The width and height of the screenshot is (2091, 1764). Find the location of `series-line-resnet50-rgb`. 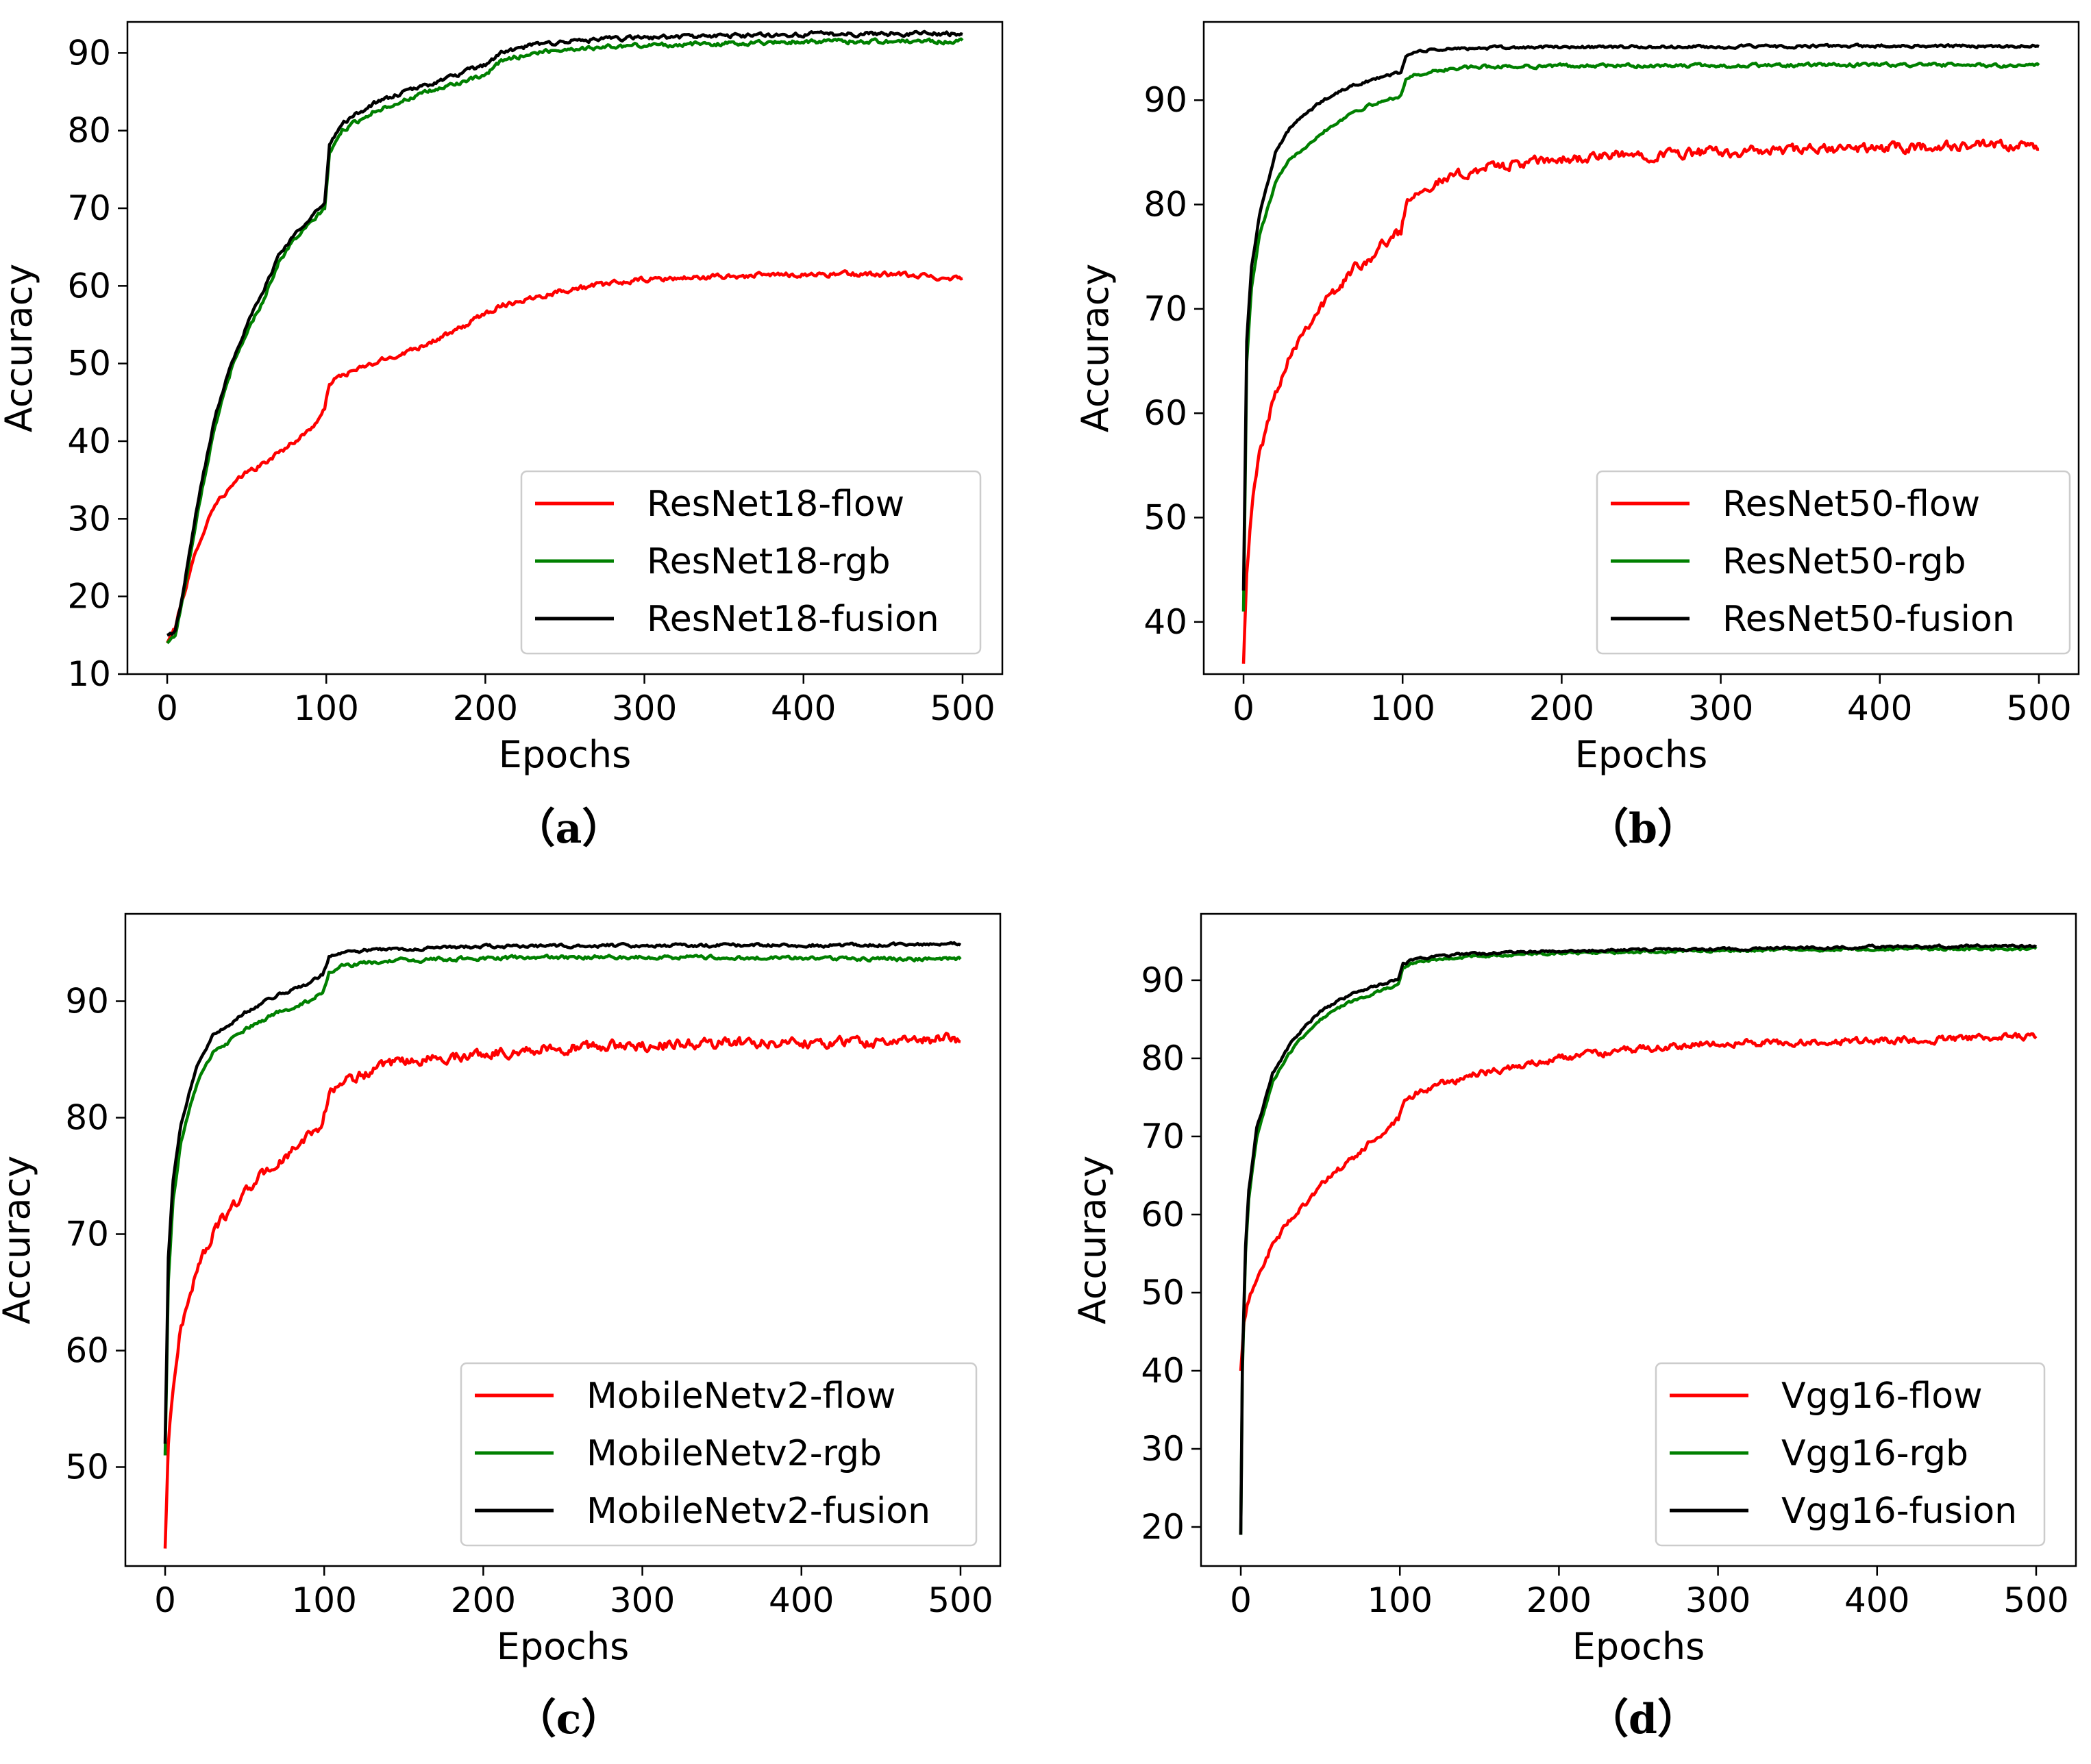

series-line-resnet50-rgb is located at coordinates (1641, 337).